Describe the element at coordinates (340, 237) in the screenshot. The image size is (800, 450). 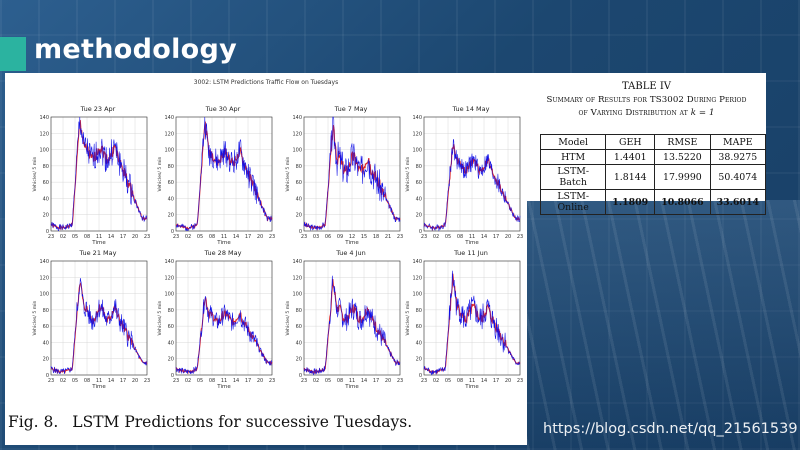
I see `x-tick-label: 09` at that location.